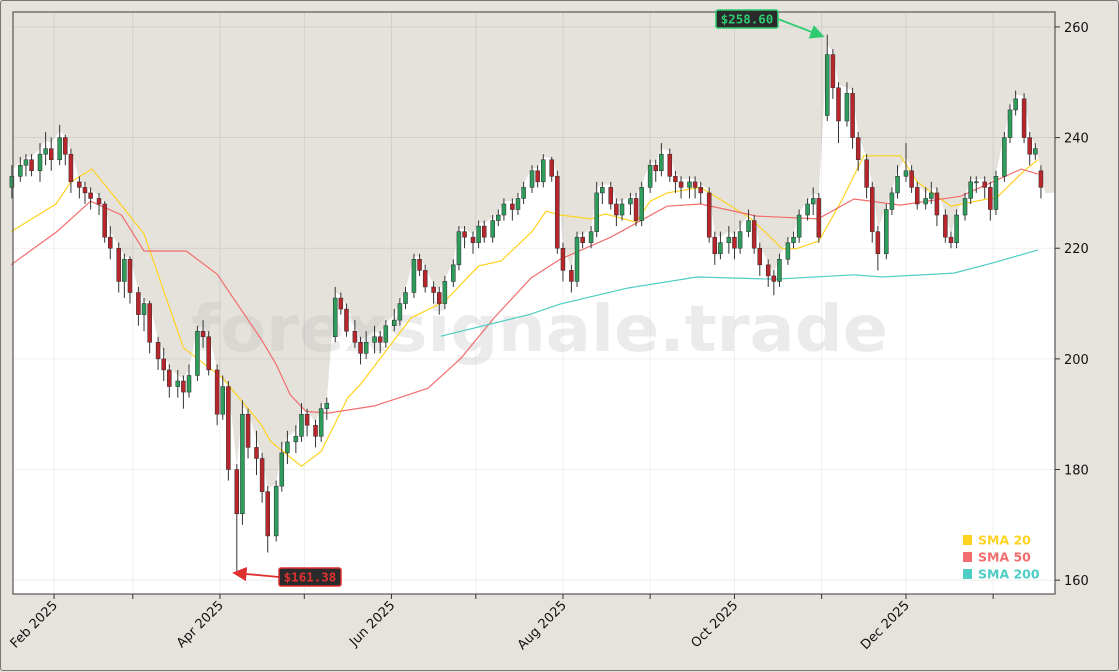 This screenshot has height=672, width=1119. I want to click on legend-item: SMA 20, so click(997, 540).